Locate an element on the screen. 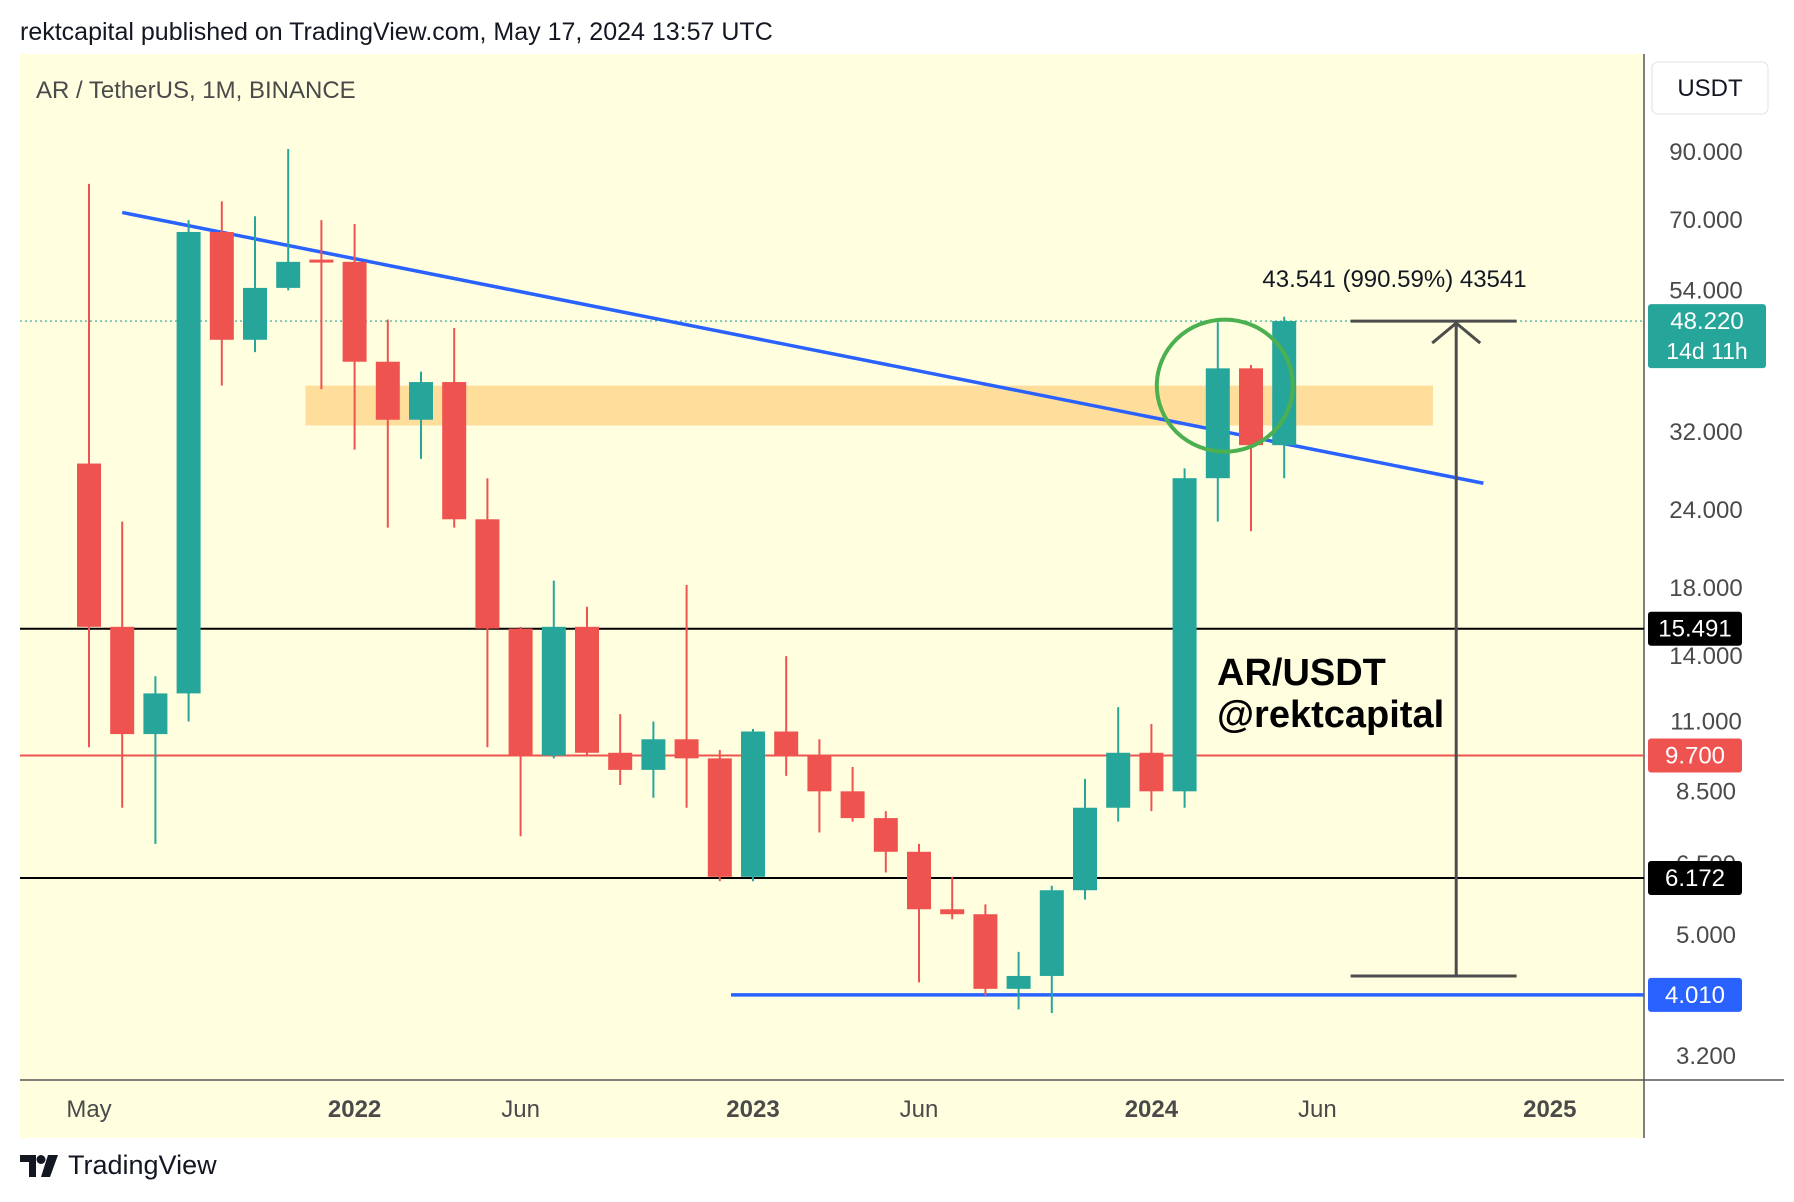 Image resolution: width=1794 pixels, height=1202 pixels. tradingview-logo: TradingView is located at coordinates (118, 1165).